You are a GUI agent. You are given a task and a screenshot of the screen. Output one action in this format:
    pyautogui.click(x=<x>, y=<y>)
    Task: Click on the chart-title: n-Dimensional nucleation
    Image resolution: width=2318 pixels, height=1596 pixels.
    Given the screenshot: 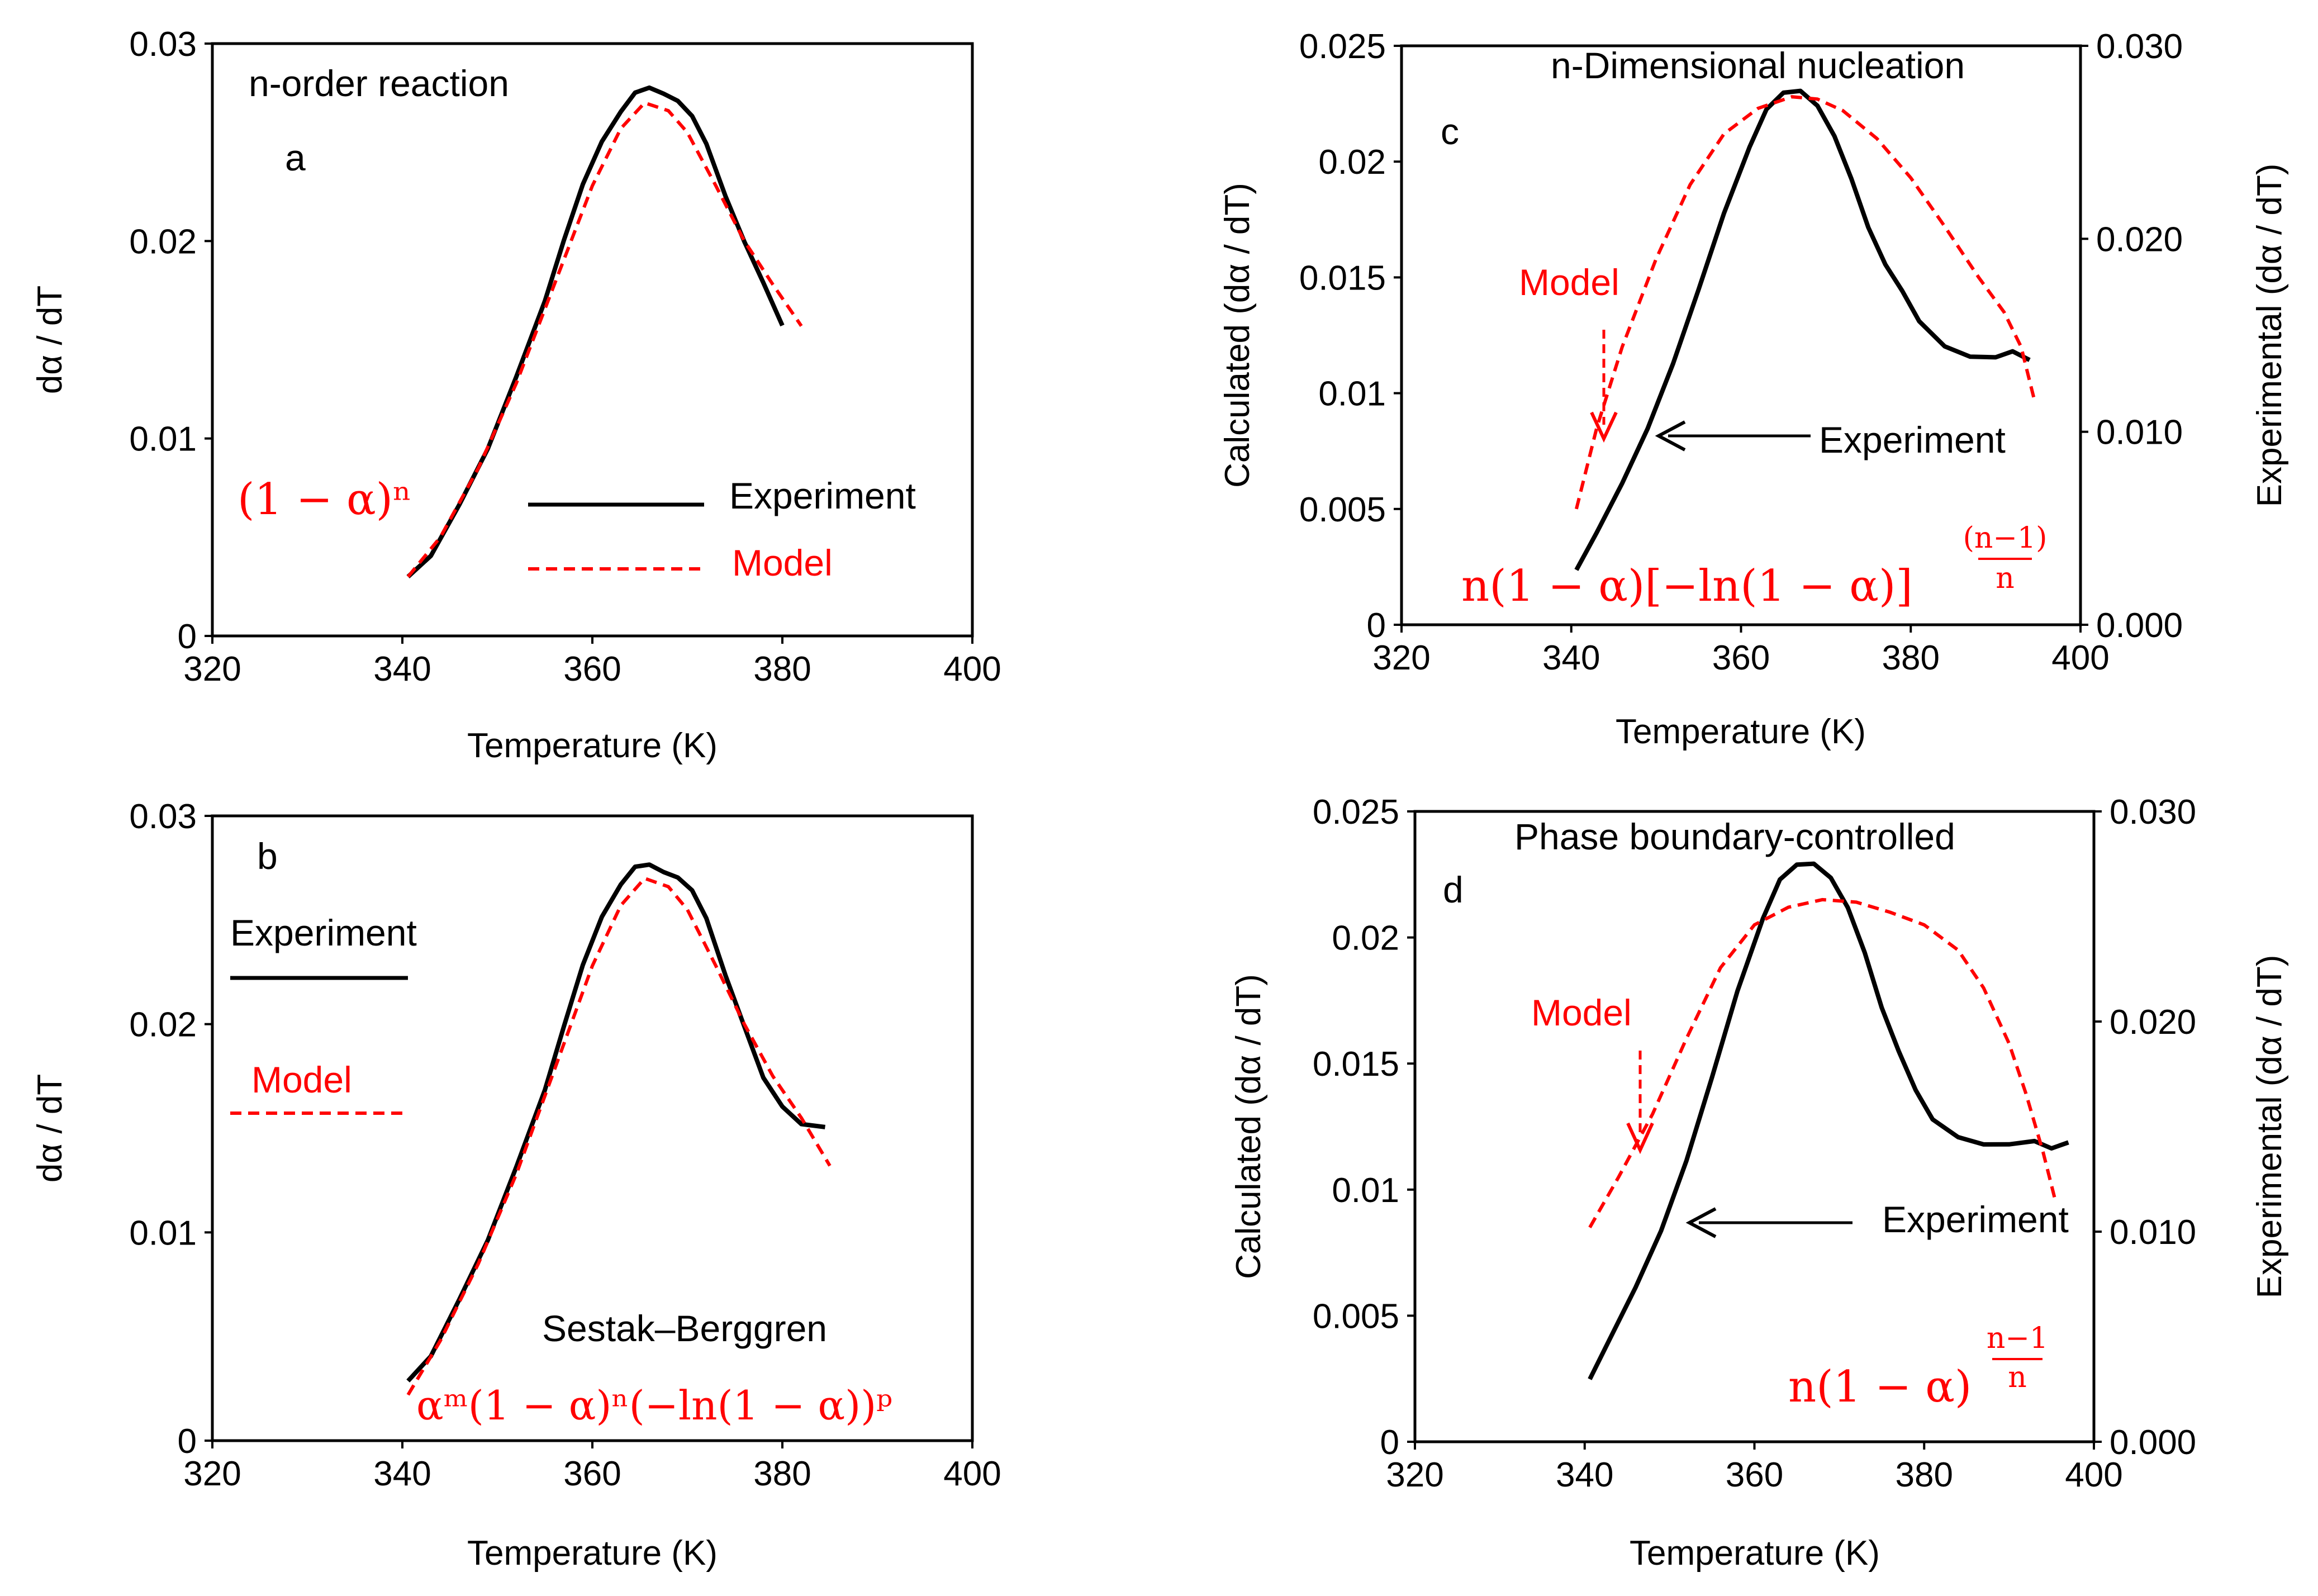 What is the action you would take?
    pyautogui.click(x=1758, y=65)
    